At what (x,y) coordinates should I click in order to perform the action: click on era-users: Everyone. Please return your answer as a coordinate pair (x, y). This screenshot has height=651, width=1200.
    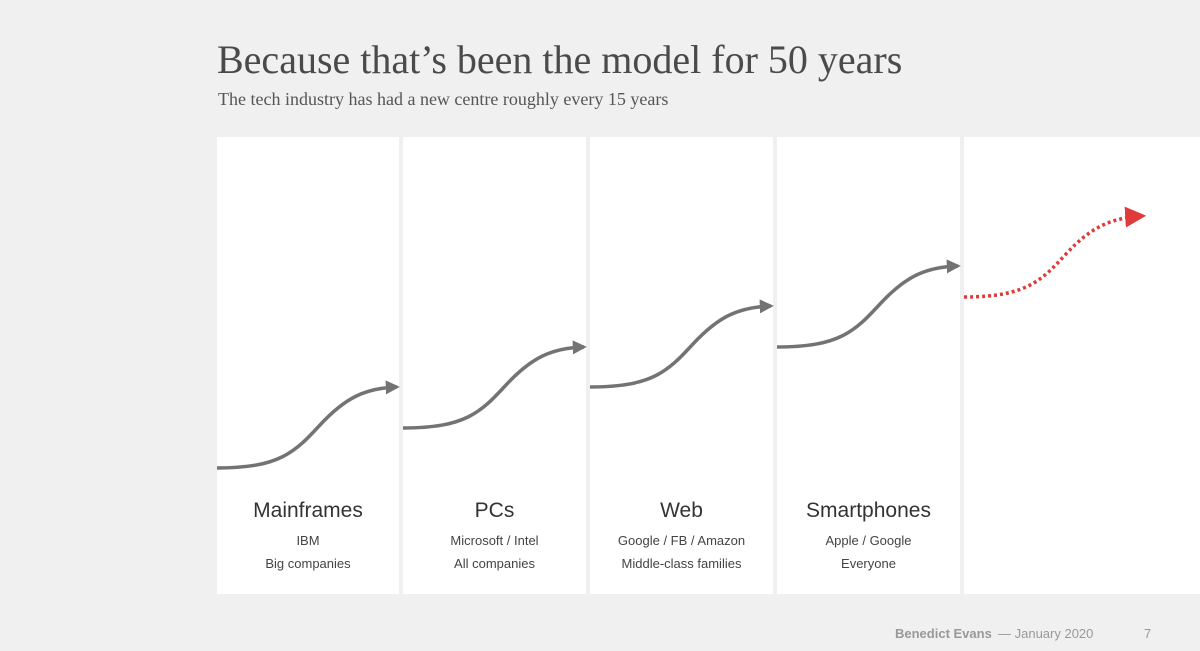
    Looking at the image, I should click on (868, 563).